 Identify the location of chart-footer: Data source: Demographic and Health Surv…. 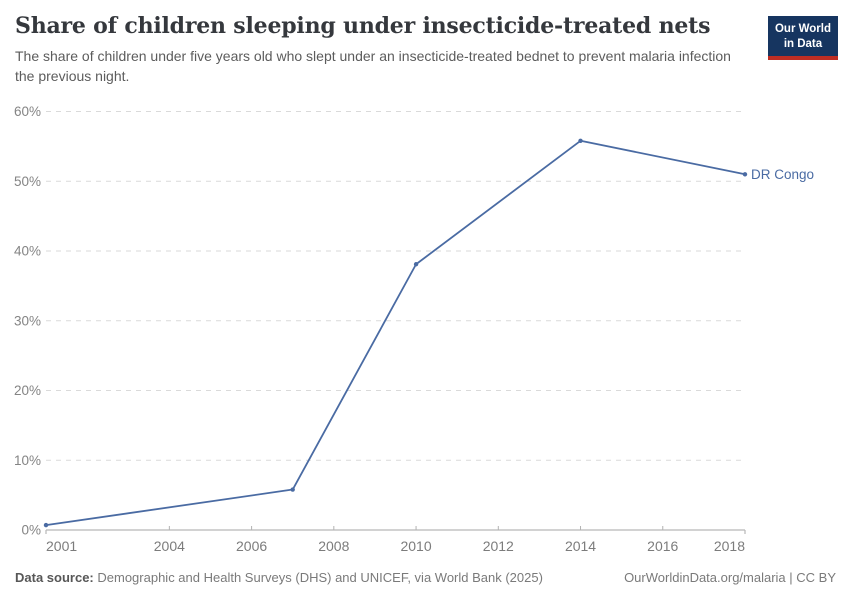
(425, 577).